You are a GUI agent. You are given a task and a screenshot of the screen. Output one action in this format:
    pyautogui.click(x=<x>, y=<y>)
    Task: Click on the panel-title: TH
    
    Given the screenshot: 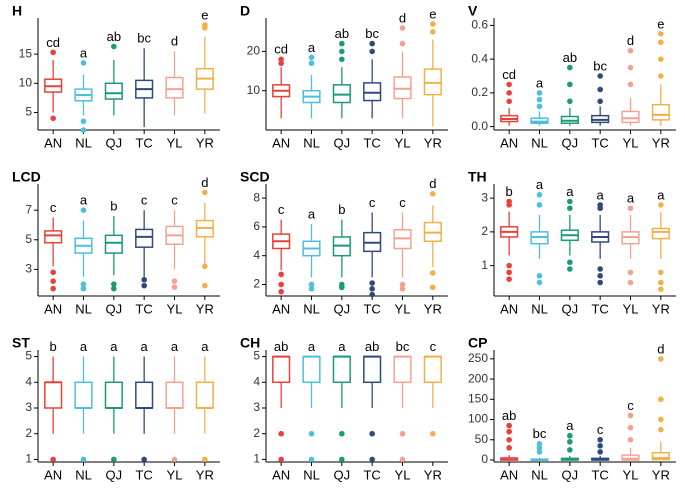 What is the action you would take?
    pyautogui.click(x=477, y=177)
    